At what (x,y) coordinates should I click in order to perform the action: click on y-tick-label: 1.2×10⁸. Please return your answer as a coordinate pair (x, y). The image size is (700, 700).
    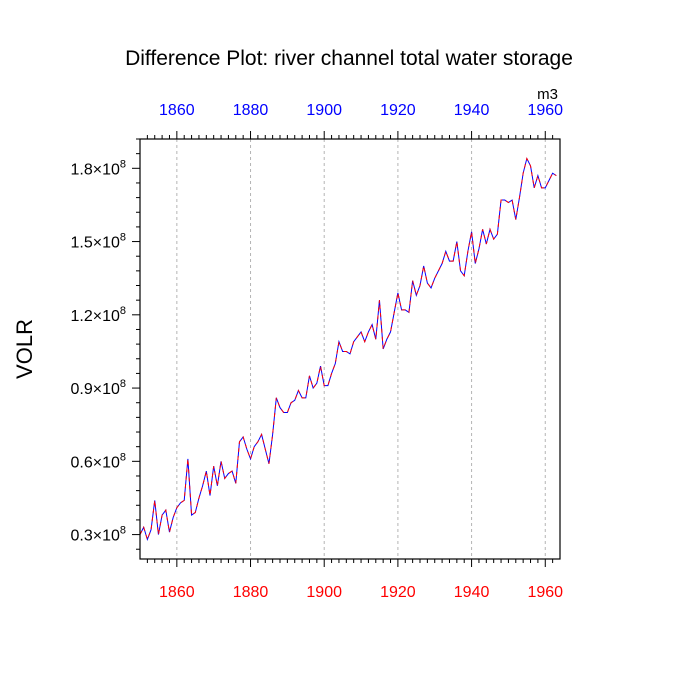
    Looking at the image, I should click on (98, 315).